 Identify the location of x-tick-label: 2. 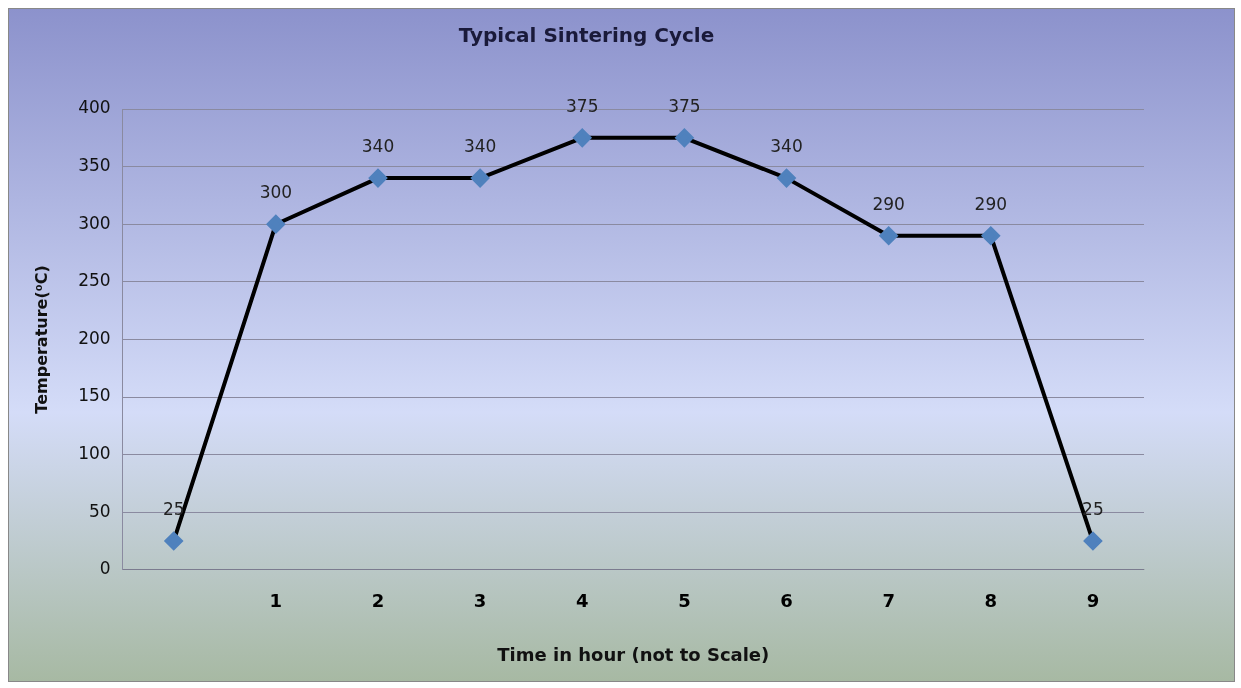
(378, 601).